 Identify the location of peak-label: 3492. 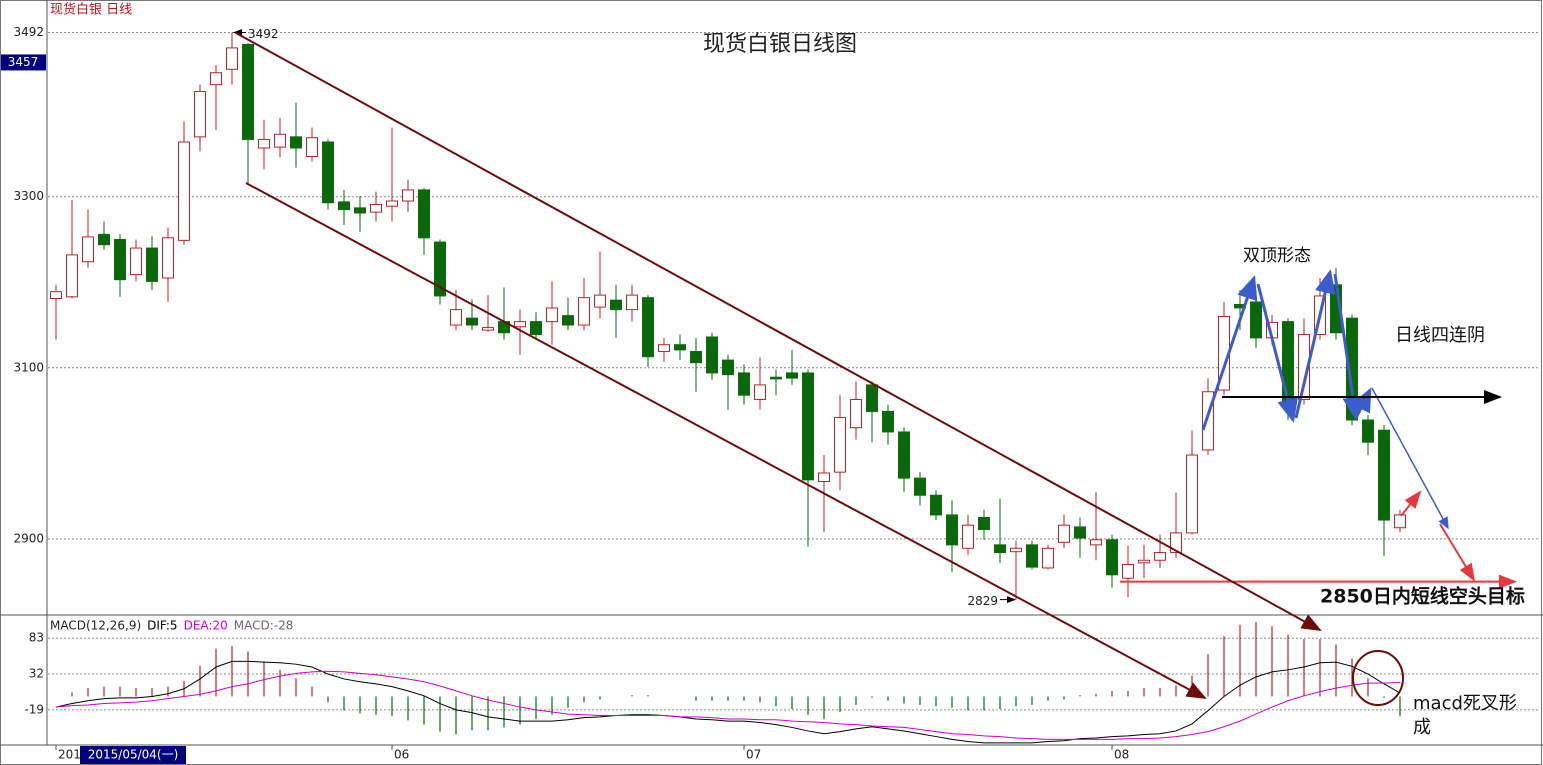
(263, 34).